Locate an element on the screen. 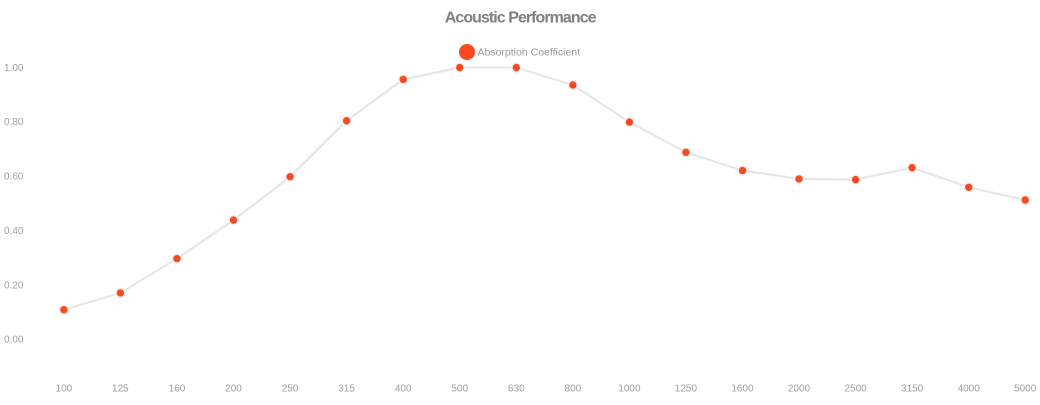  svg-text: 1000 is located at coordinates (629, 389).